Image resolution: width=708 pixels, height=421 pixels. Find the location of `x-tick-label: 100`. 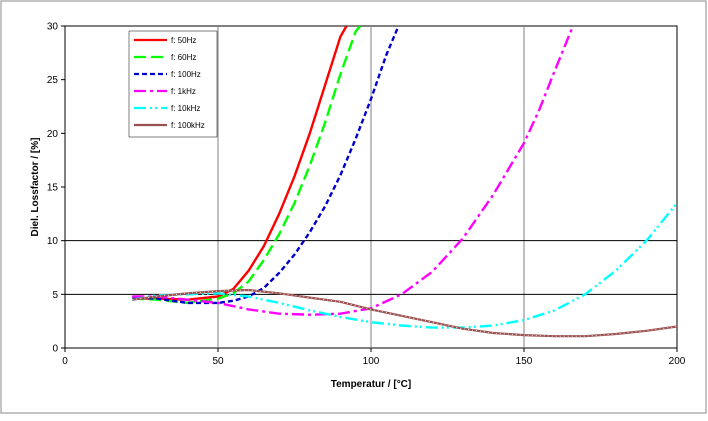

x-tick-label: 100 is located at coordinates (371, 361).